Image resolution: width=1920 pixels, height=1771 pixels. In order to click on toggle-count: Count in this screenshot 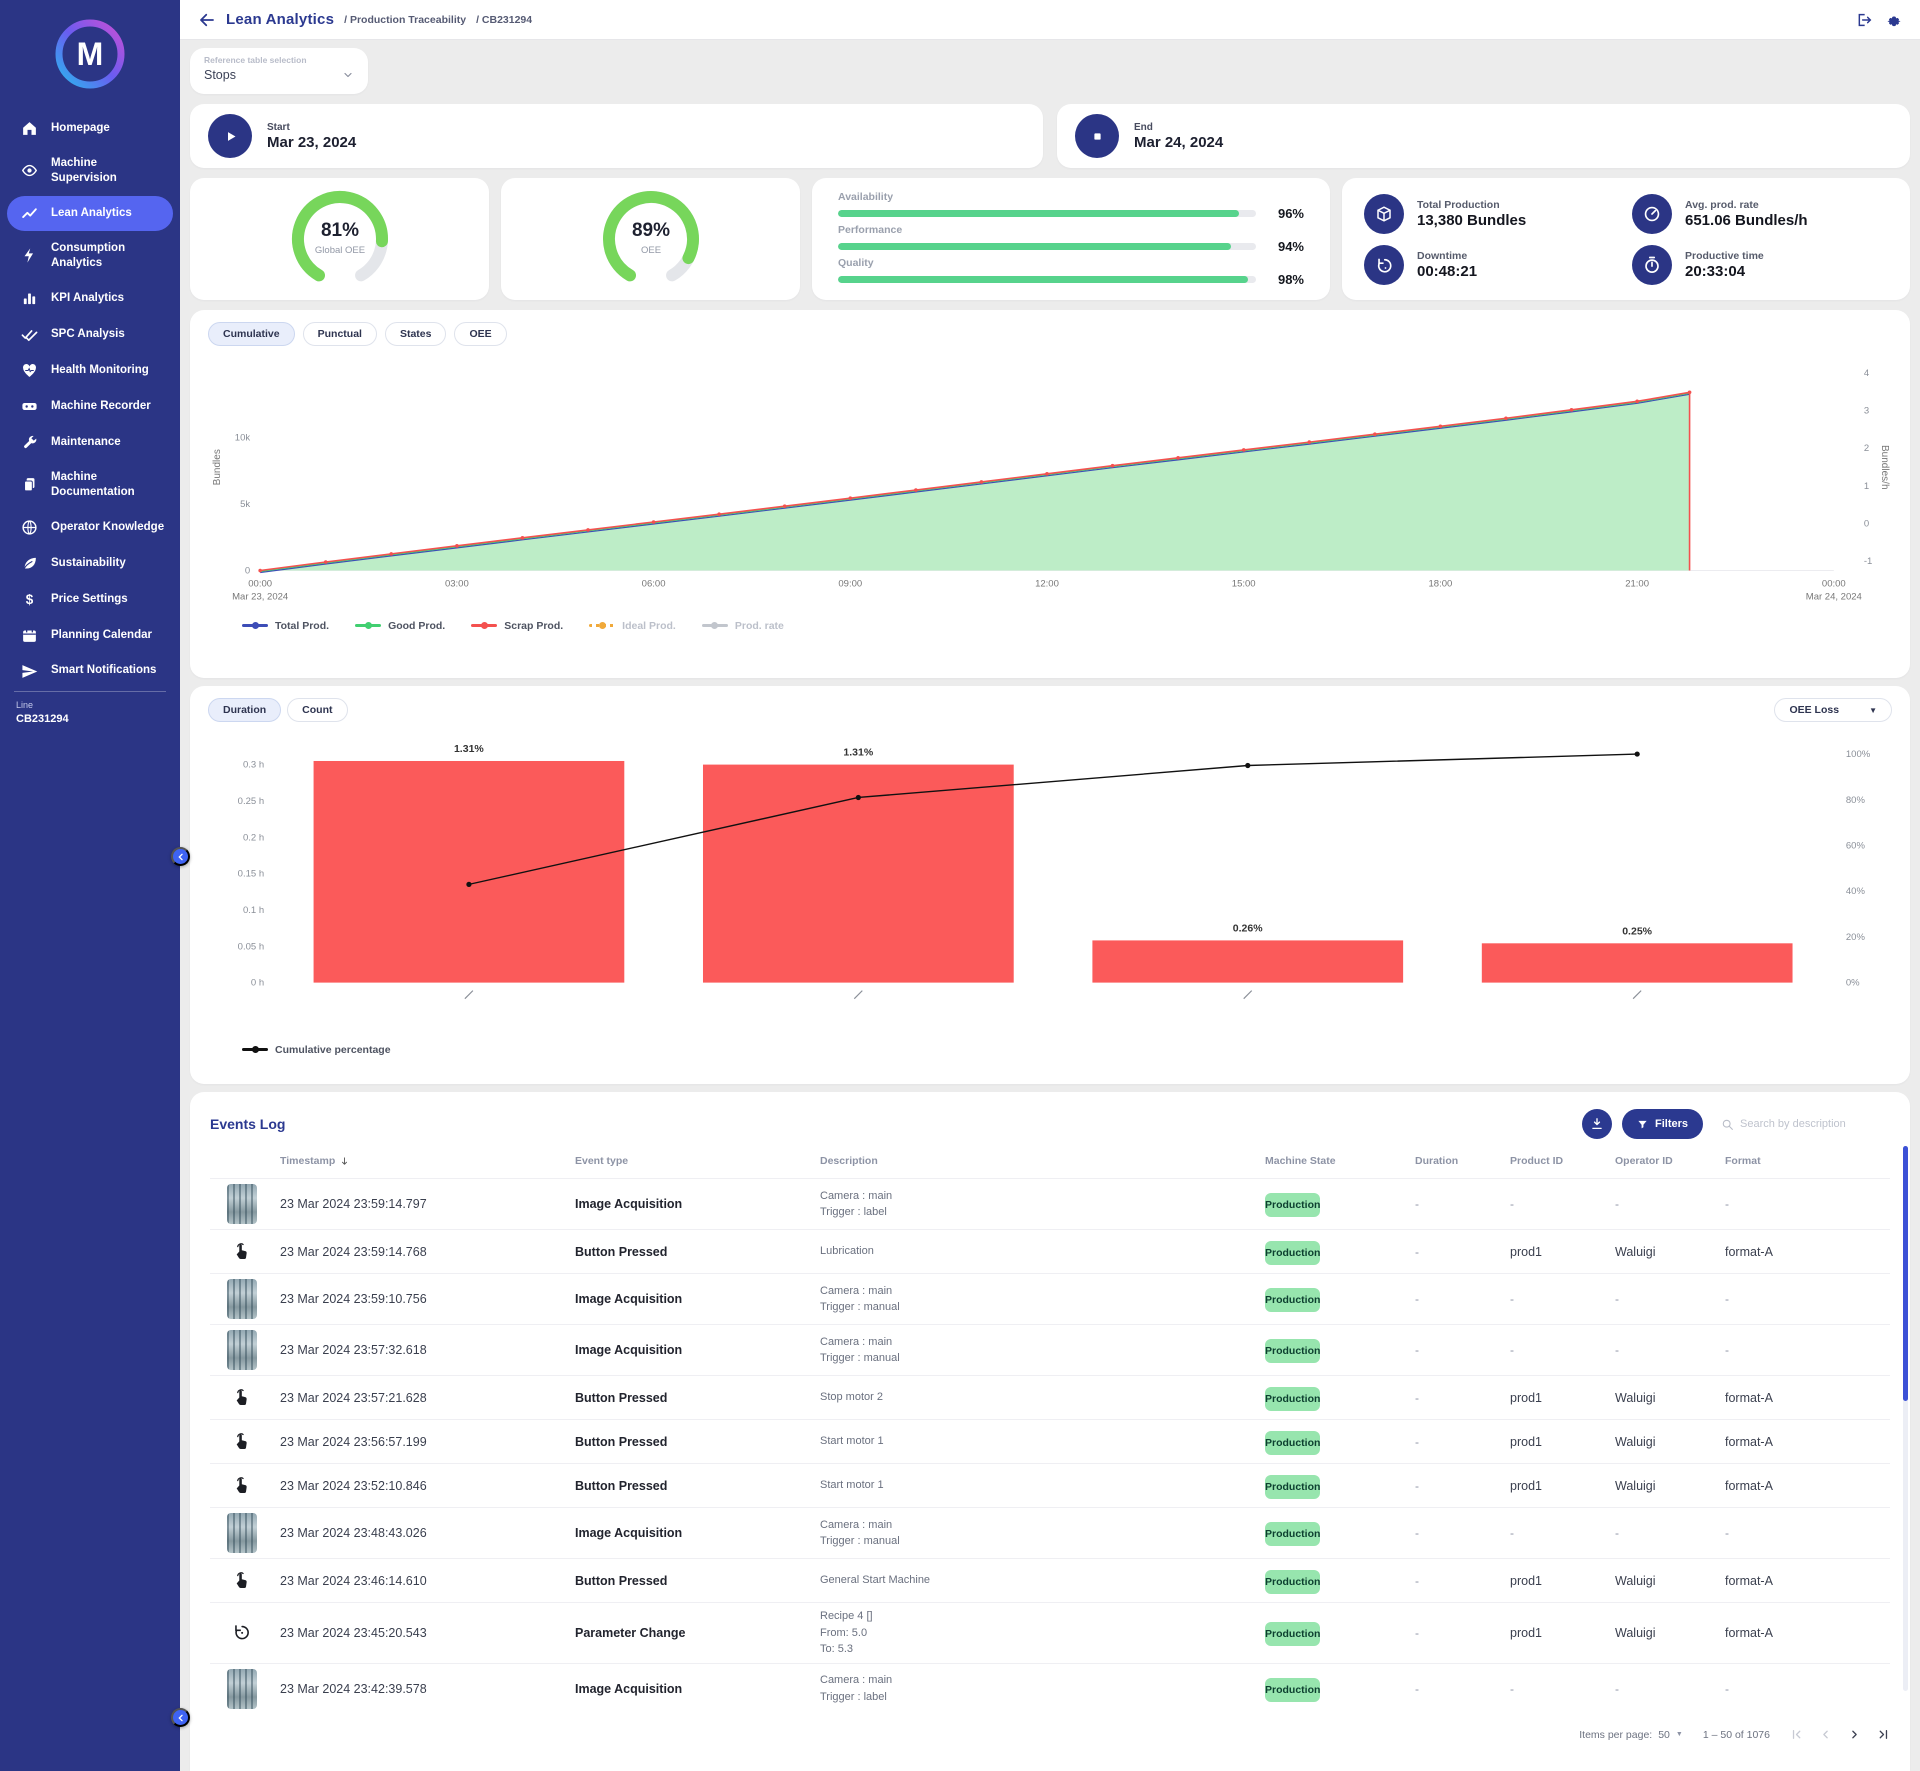, I will do `click(317, 710)`.